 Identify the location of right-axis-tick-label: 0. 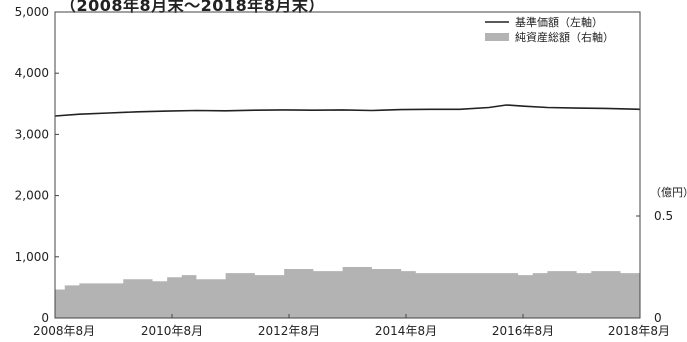
(658, 318).